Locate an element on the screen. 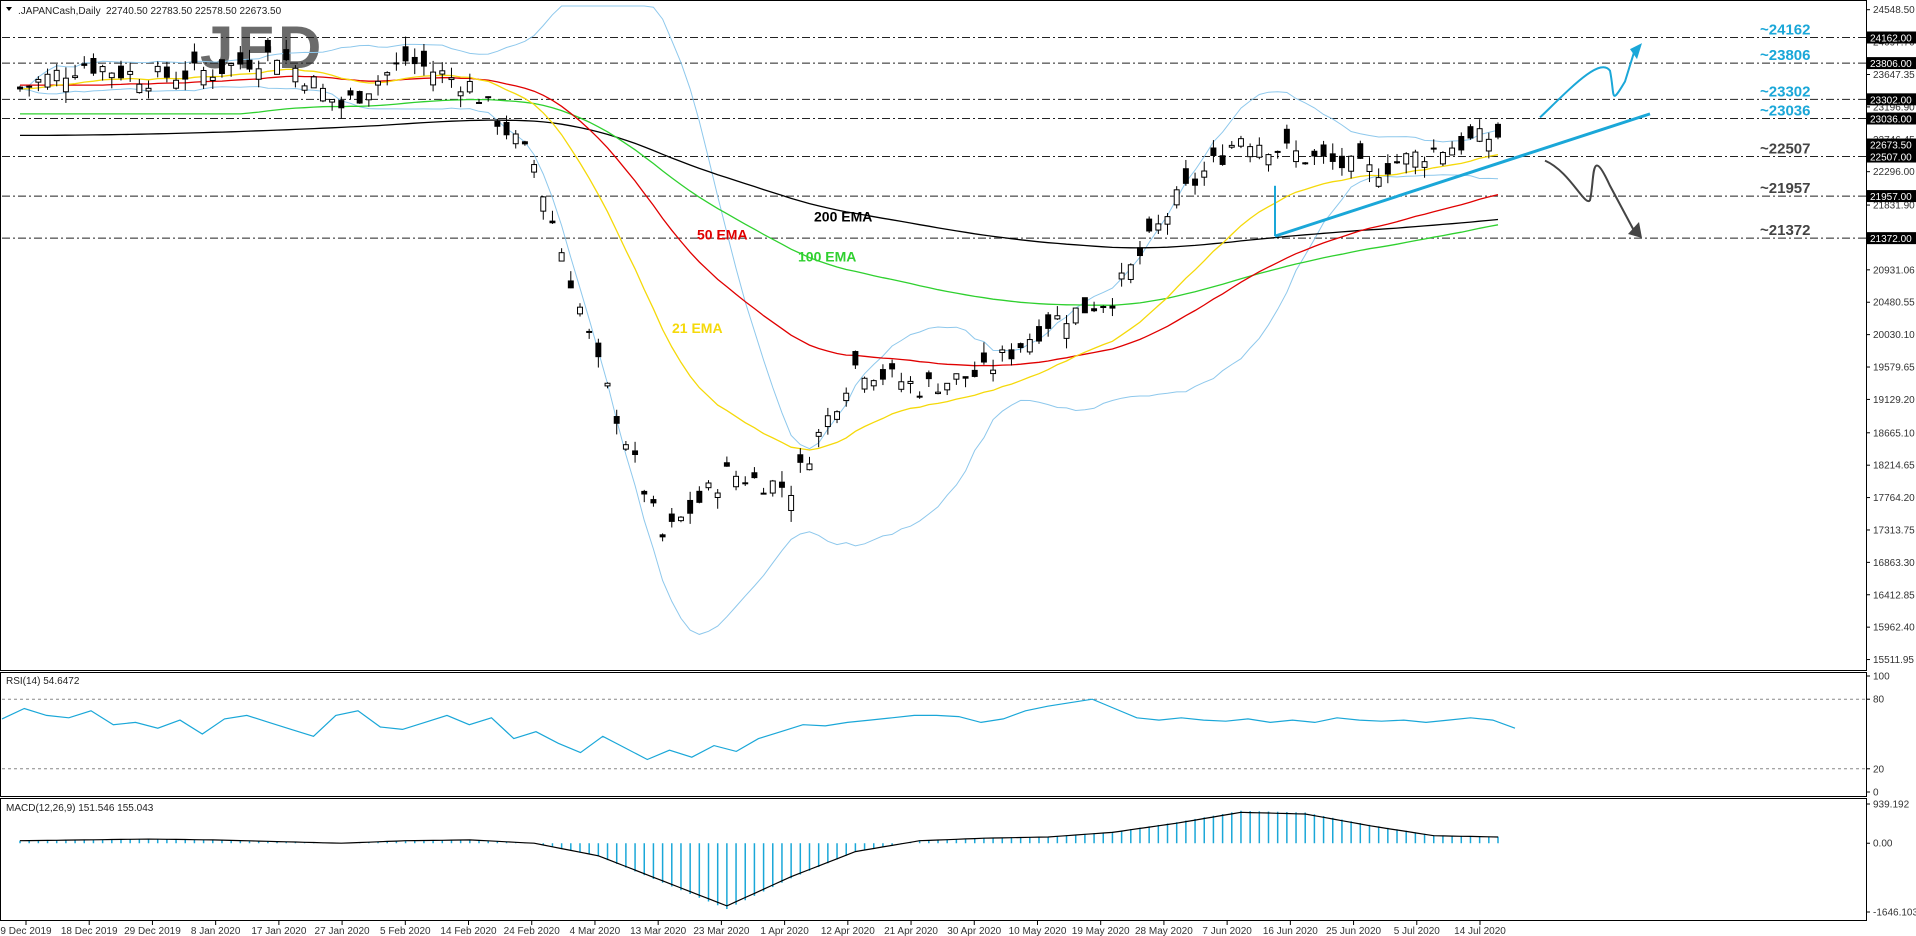 The height and width of the screenshot is (936, 1916). collapse-triangle-icon is located at coordinates (9, 9).